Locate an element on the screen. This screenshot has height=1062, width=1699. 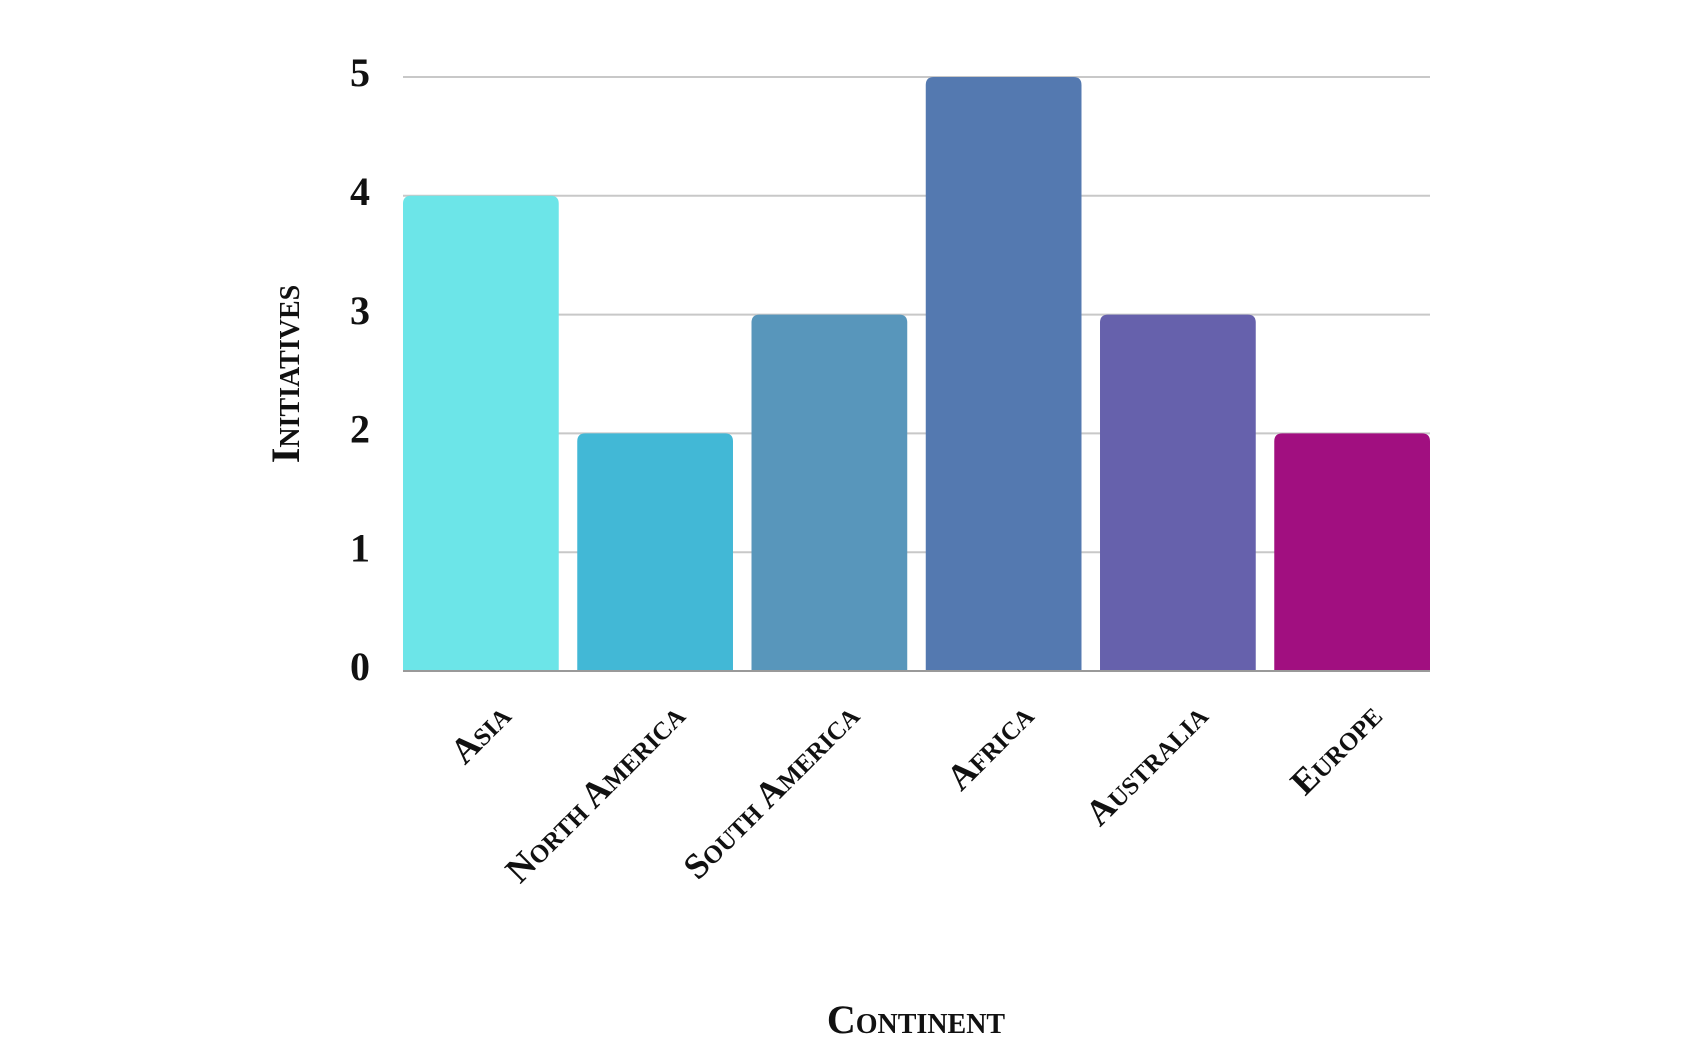
x-tick-label: Africa is located at coordinates (989, 746).